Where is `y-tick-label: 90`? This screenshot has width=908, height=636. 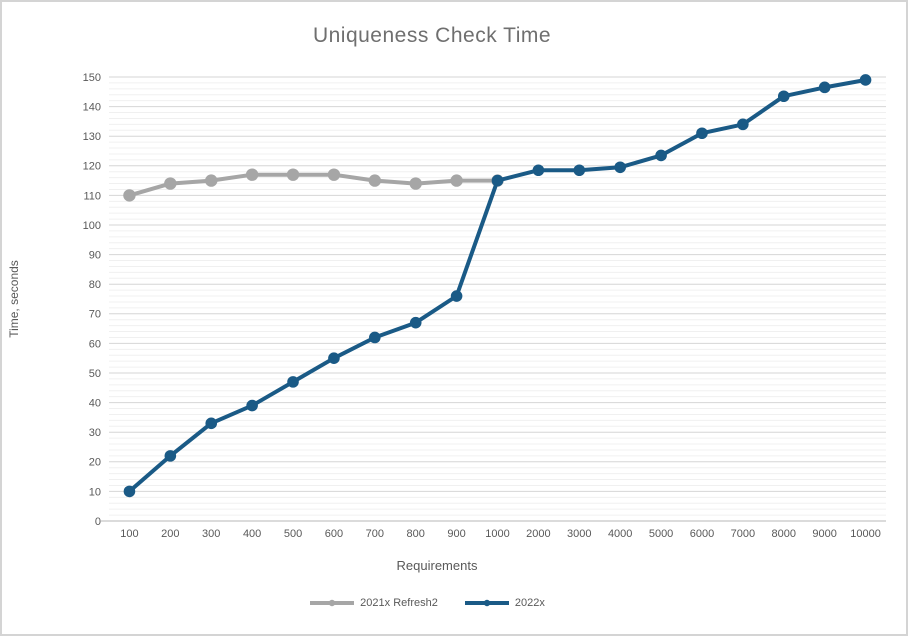 y-tick-label: 90 is located at coordinates (95, 255).